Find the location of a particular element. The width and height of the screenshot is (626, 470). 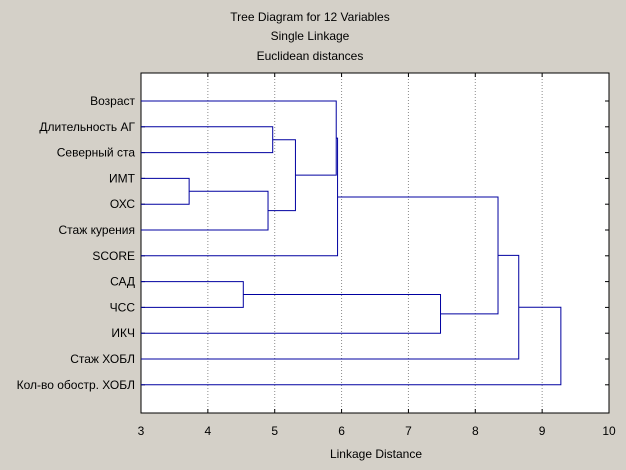

leaf-label: САД is located at coordinates (122, 282).